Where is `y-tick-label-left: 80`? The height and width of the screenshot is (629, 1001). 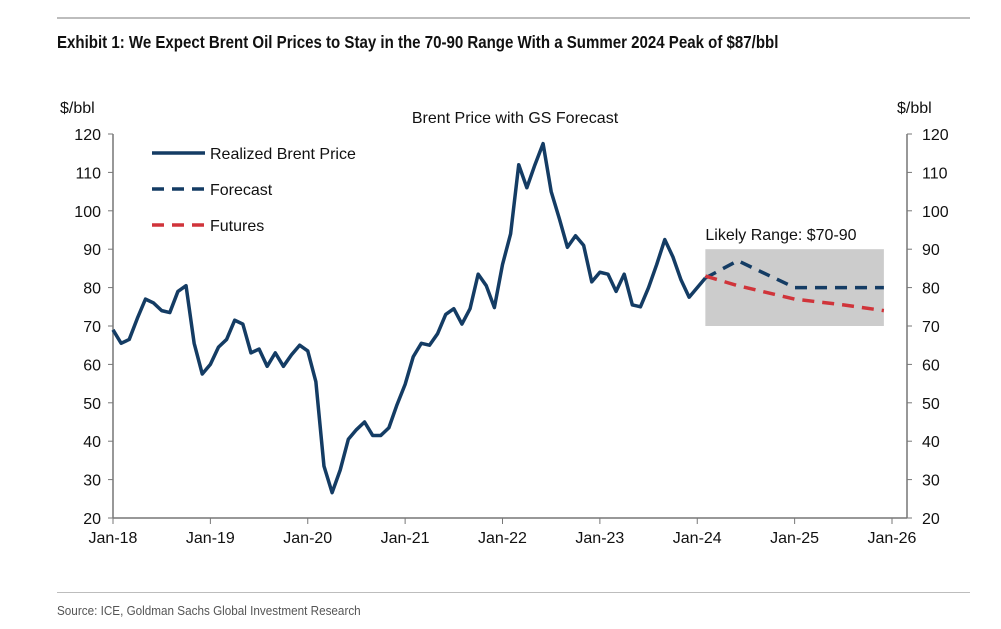 y-tick-label-left: 80 is located at coordinates (92, 289).